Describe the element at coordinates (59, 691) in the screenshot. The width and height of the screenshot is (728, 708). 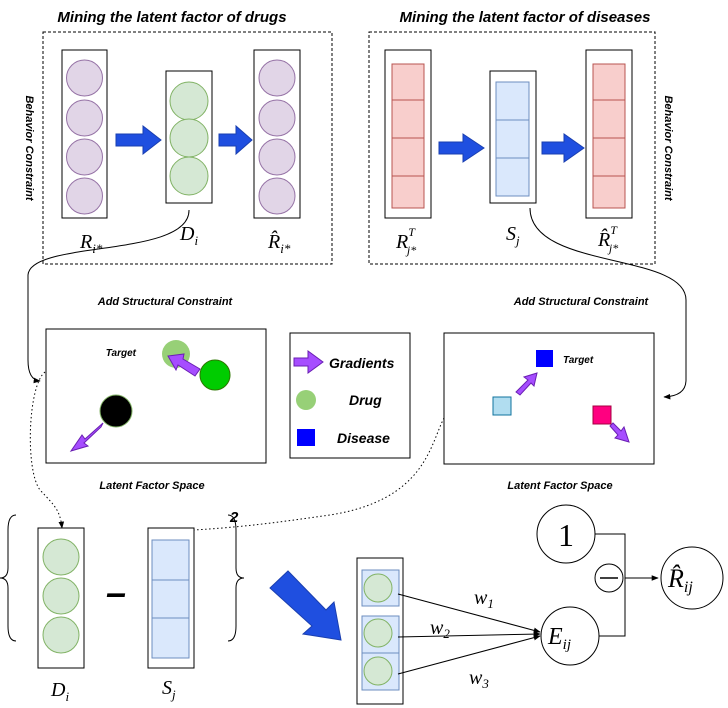
I see `bottom-label-D: Di` at that location.